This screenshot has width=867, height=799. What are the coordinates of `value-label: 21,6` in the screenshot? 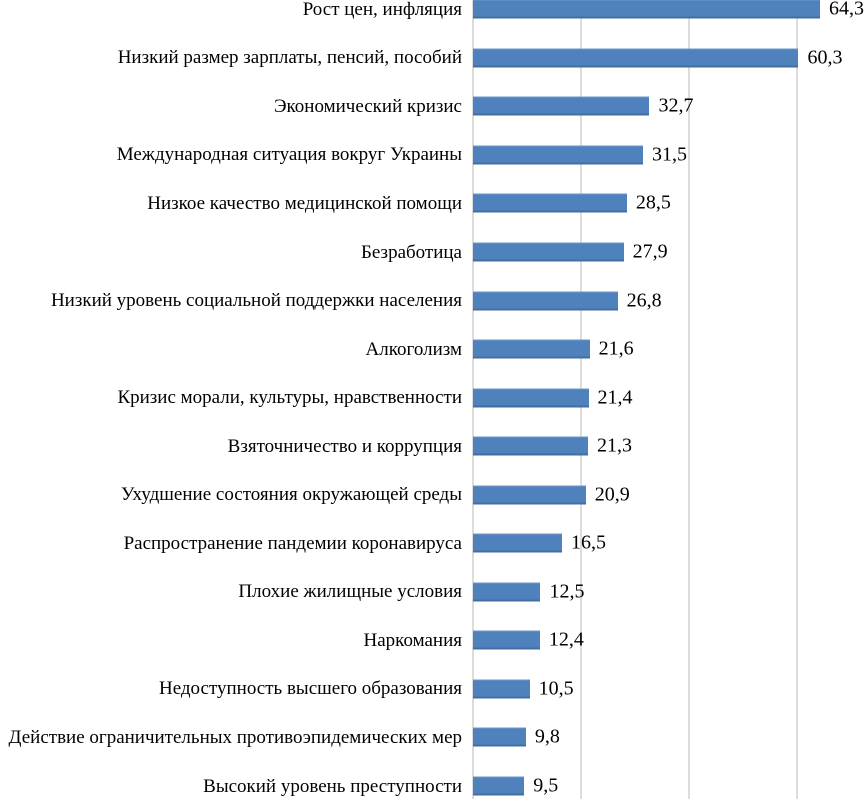 It's located at (616, 348).